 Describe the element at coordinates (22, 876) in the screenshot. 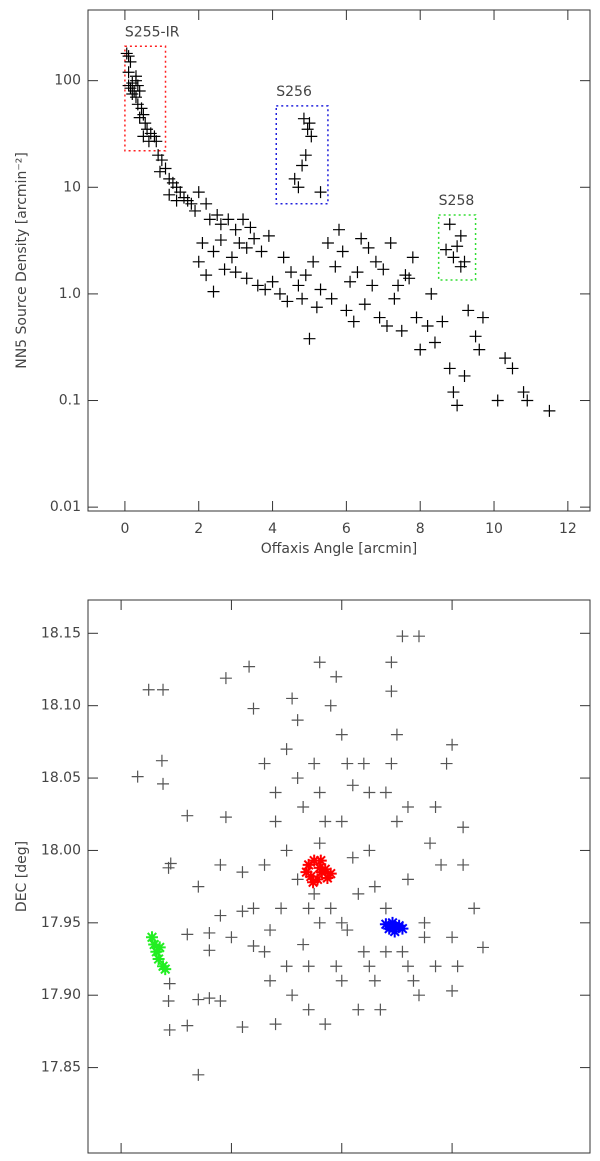

I see `y-axis-label: DEC [deg]` at that location.